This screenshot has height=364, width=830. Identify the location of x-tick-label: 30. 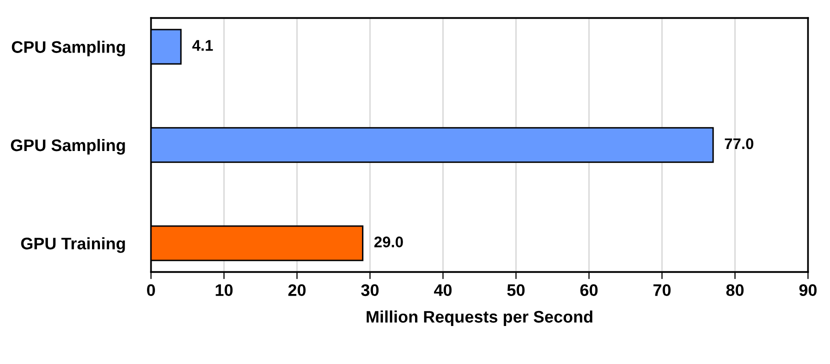
(370, 290).